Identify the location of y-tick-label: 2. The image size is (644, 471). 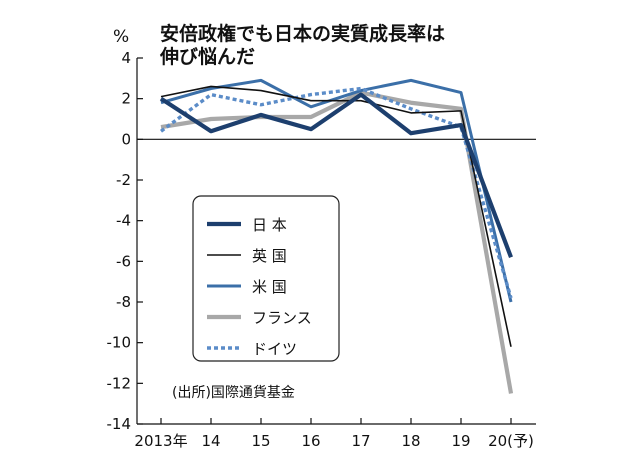
(126, 99).